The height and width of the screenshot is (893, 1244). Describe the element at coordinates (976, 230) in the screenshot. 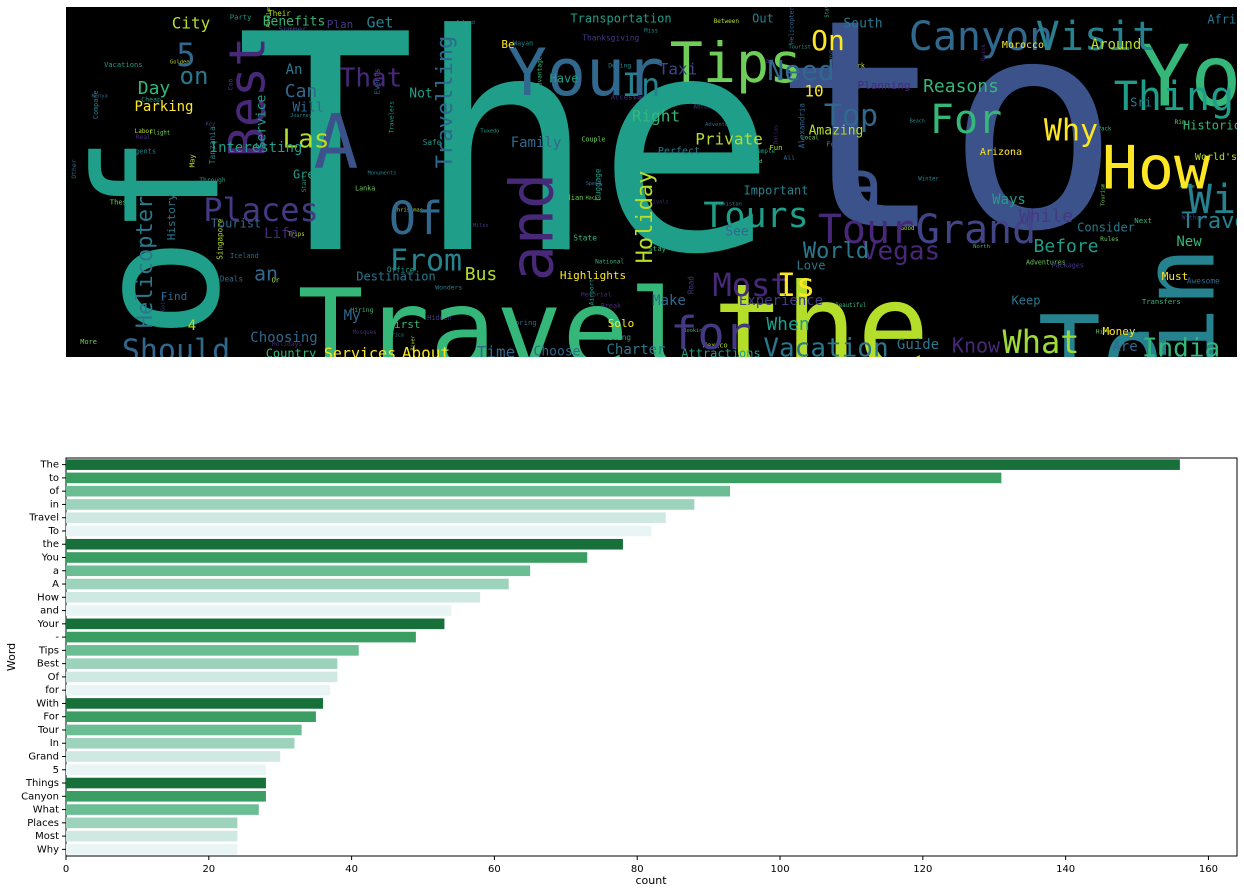

I see `cloud-word: Grand` at that location.